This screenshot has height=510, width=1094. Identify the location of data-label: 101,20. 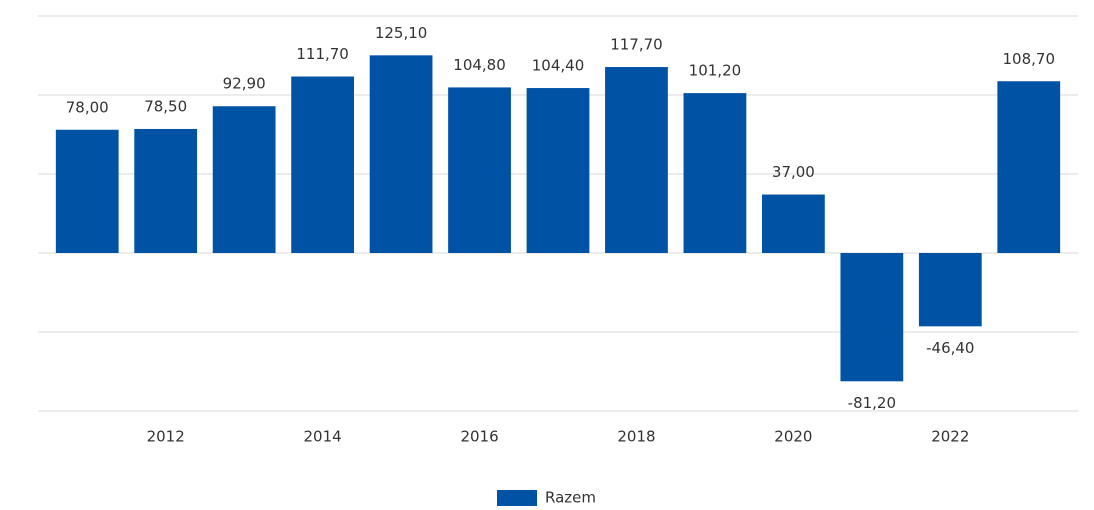
(715, 71).